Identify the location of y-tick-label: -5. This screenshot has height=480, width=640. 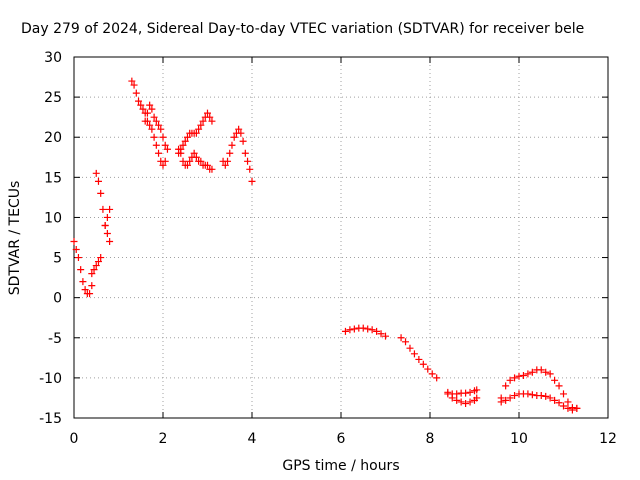
(55, 339).